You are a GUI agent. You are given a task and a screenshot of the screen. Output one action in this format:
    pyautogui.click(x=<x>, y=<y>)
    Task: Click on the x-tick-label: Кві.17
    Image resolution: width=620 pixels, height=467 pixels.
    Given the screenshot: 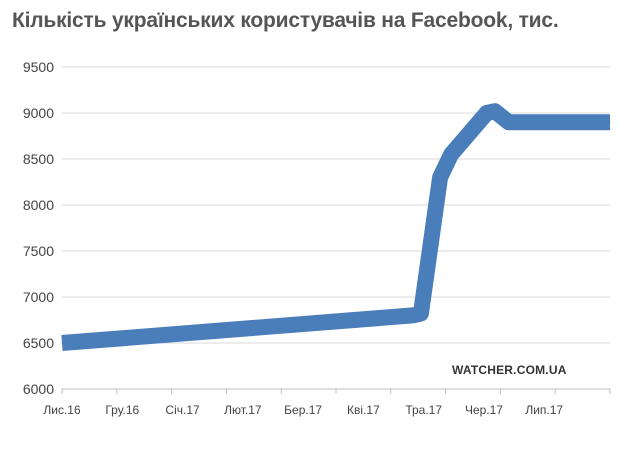 What is the action you would take?
    pyautogui.click(x=363, y=410)
    